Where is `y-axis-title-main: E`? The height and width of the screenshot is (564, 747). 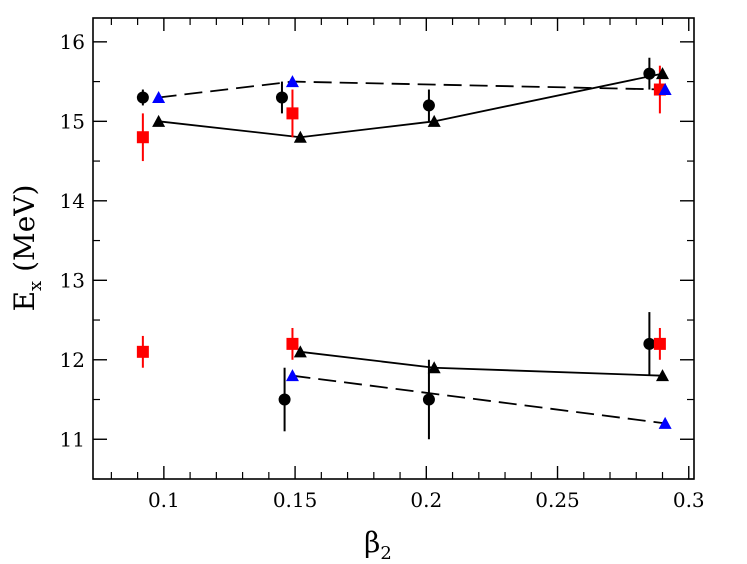 y-axis-title-main: E is located at coordinates (24, 301).